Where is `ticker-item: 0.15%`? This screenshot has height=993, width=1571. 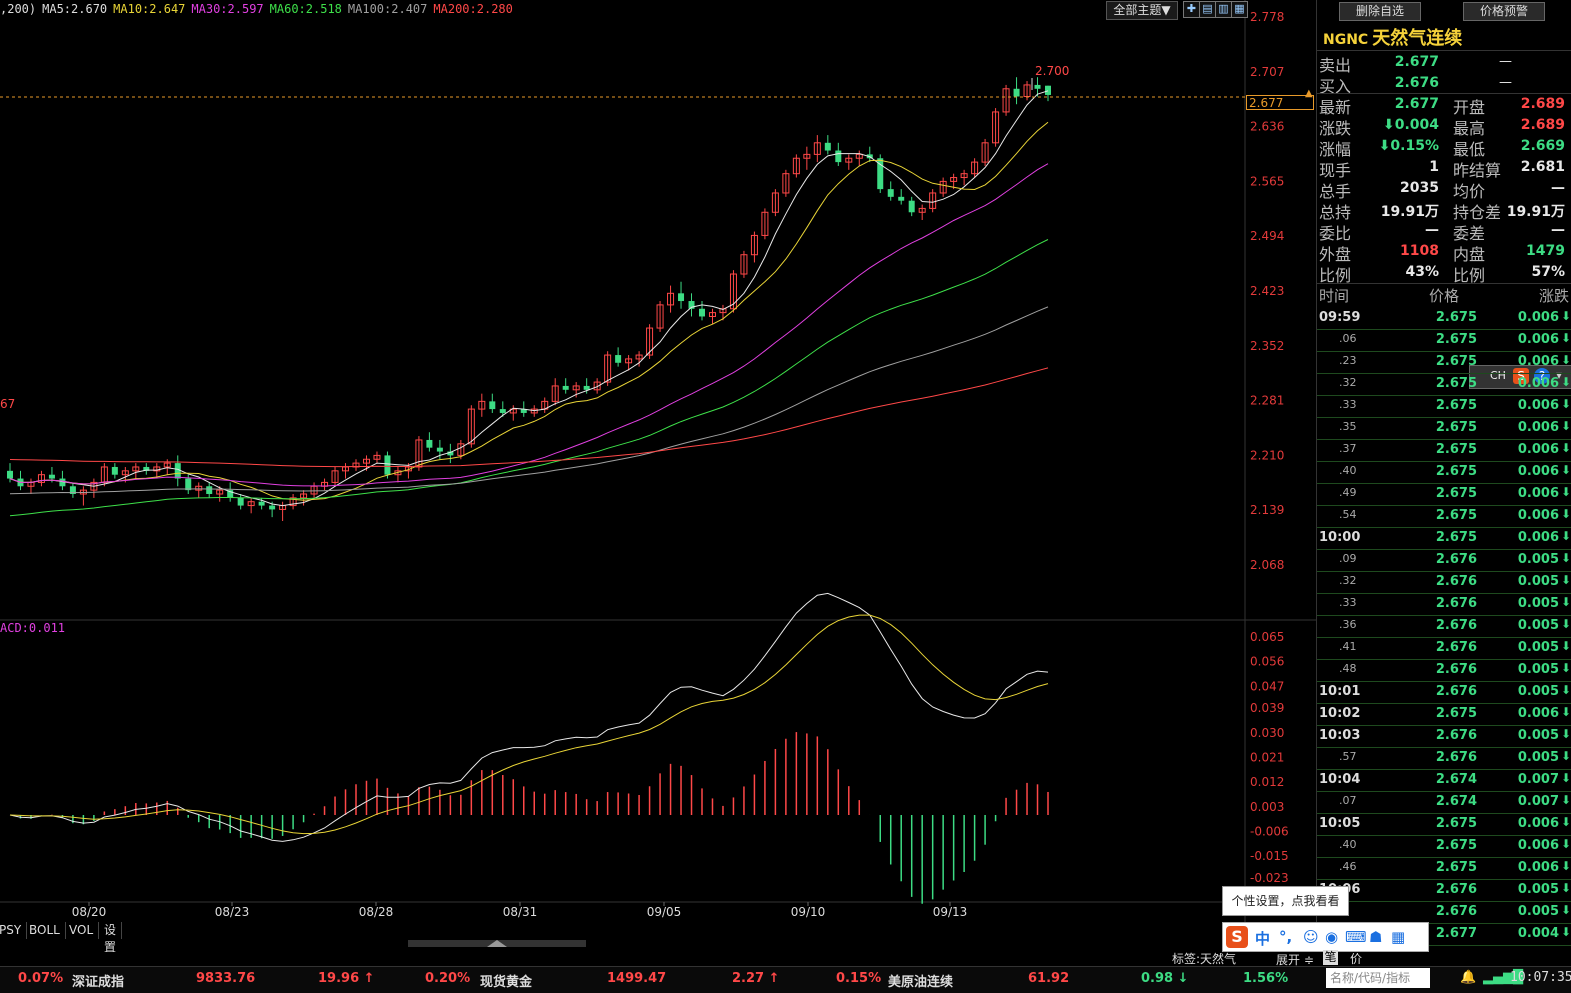 ticker-item: 0.15% is located at coordinates (859, 978).